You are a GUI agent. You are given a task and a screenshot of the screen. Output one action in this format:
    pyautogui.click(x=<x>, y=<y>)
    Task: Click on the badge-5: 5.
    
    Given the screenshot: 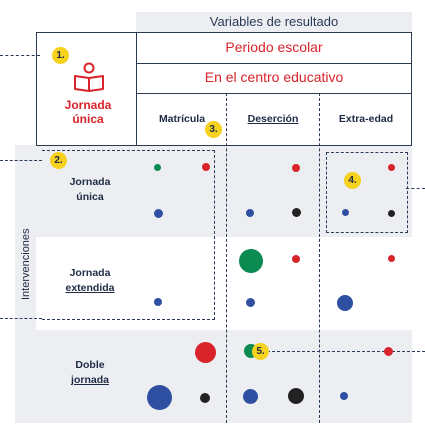 What is the action you would take?
    pyautogui.click(x=260, y=351)
    